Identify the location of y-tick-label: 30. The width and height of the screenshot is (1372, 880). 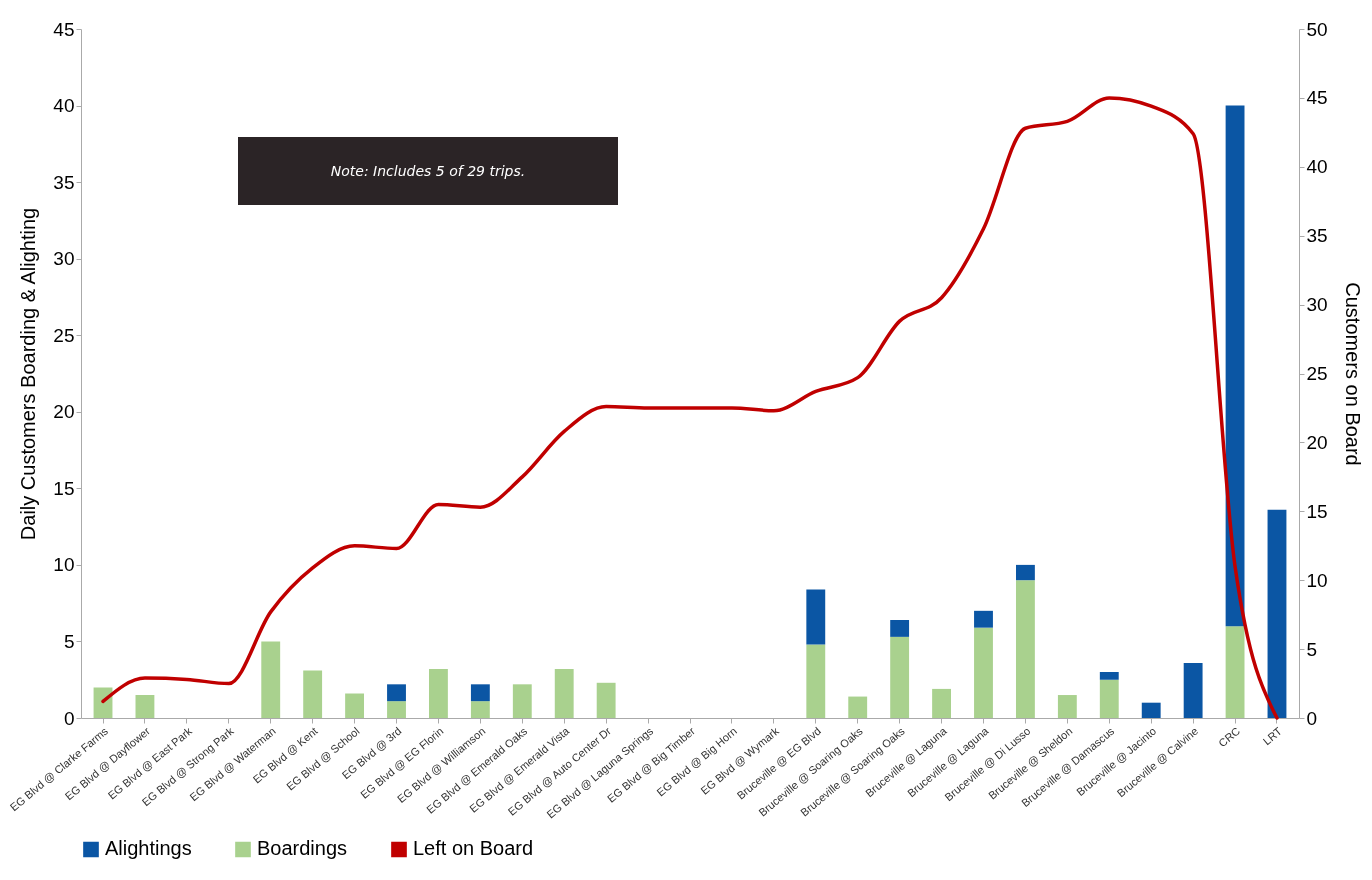
(64, 259).